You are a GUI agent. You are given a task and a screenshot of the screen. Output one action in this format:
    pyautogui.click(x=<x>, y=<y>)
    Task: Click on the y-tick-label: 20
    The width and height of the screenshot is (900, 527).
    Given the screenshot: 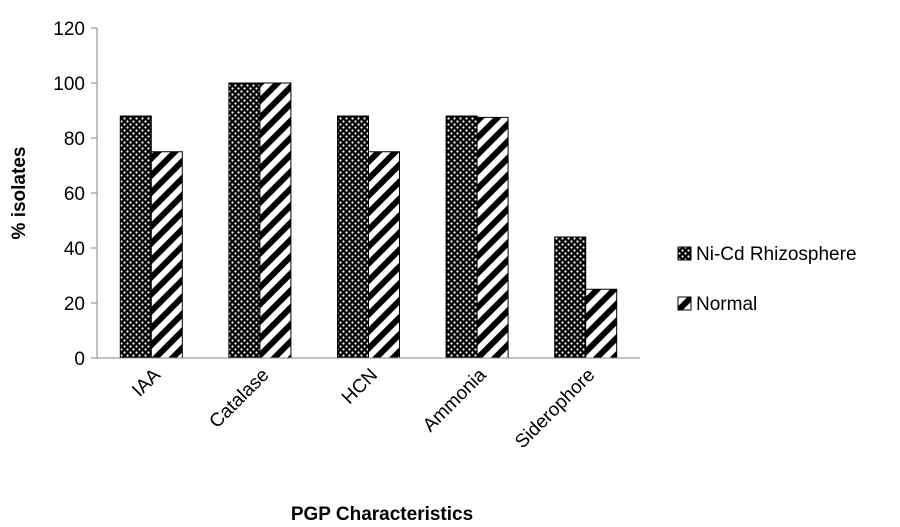 What is the action you would take?
    pyautogui.click(x=74, y=304)
    